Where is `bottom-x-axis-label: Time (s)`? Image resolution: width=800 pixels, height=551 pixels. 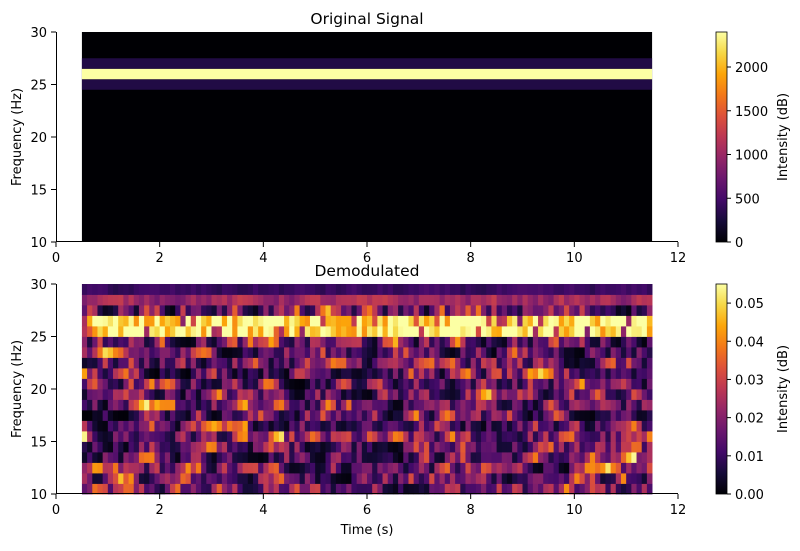
bottom-x-axis-label: Time (s) is located at coordinates (367, 530).